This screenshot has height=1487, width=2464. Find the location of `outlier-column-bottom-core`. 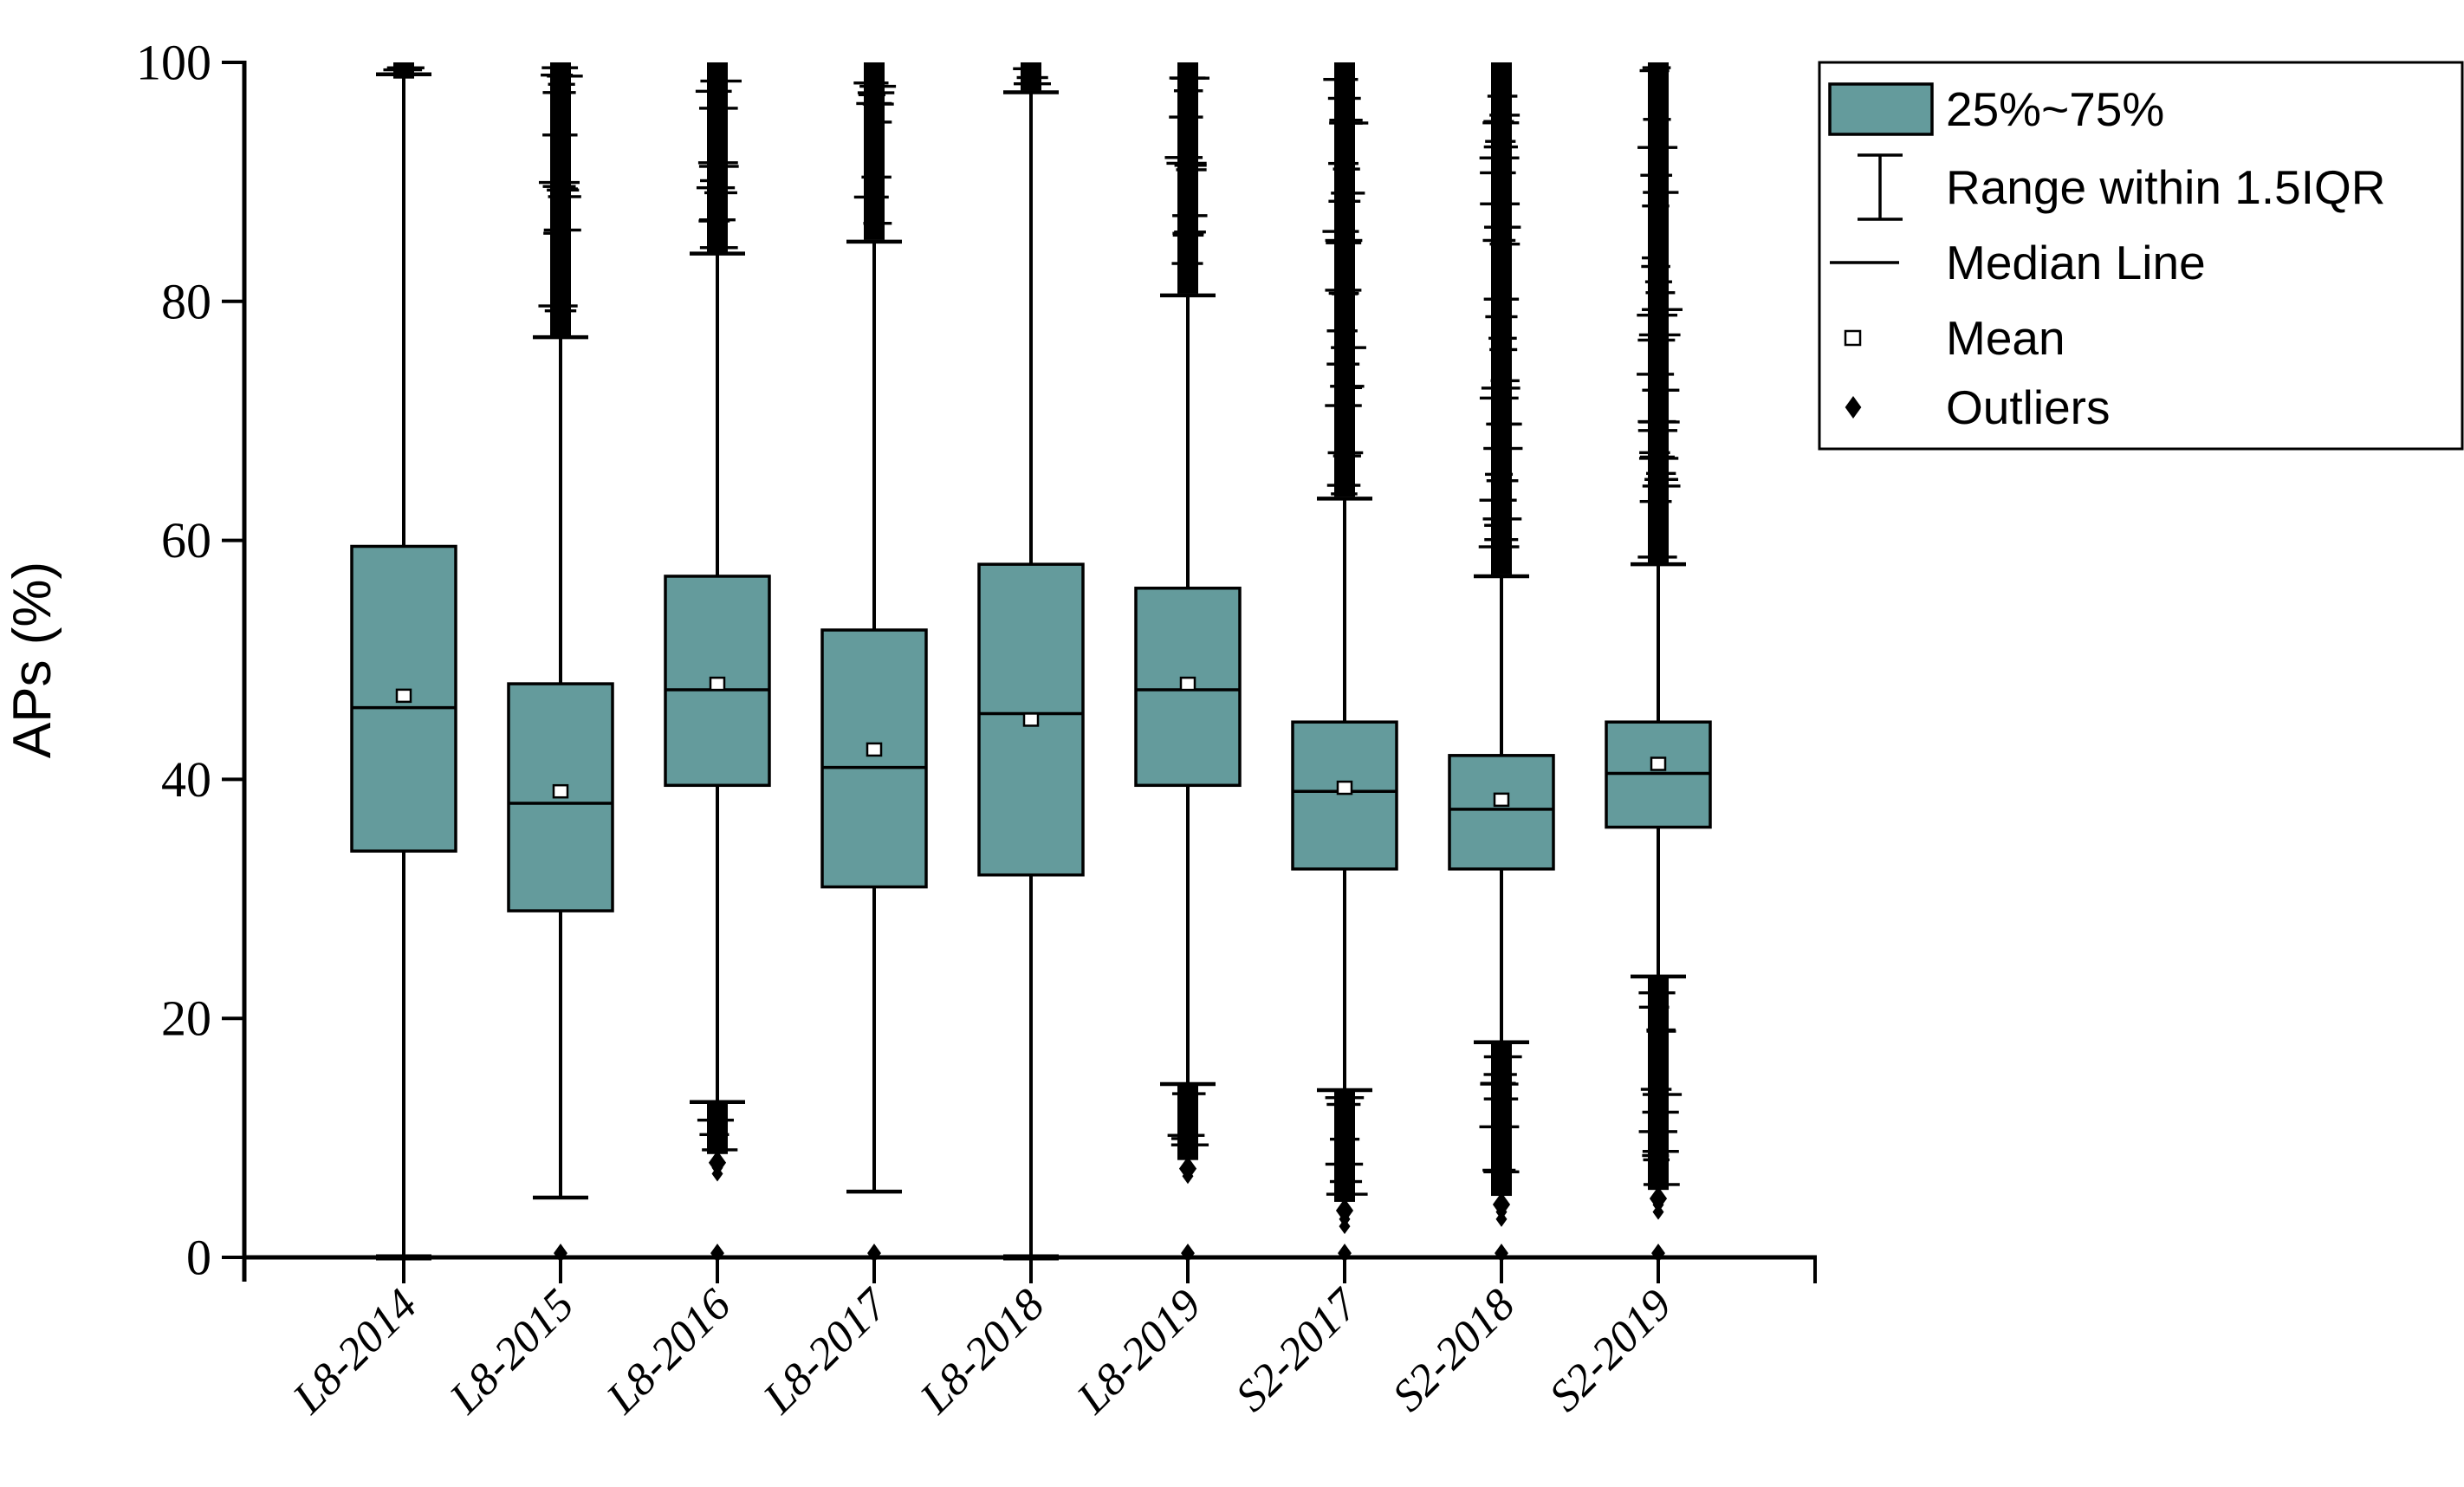

outlier-column-bottom-core is located at coordinates (1344, 1145).